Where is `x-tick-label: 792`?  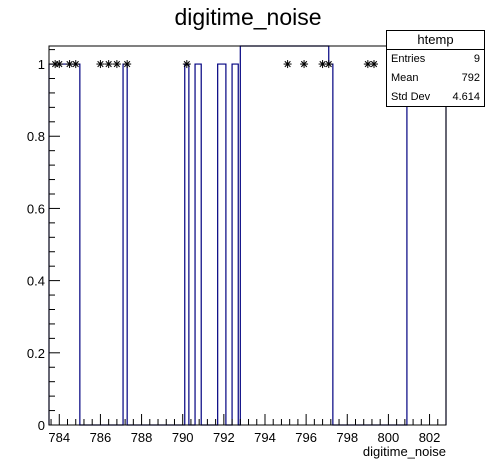
x-tick-label: 792 is located at coordinates (224, 437).